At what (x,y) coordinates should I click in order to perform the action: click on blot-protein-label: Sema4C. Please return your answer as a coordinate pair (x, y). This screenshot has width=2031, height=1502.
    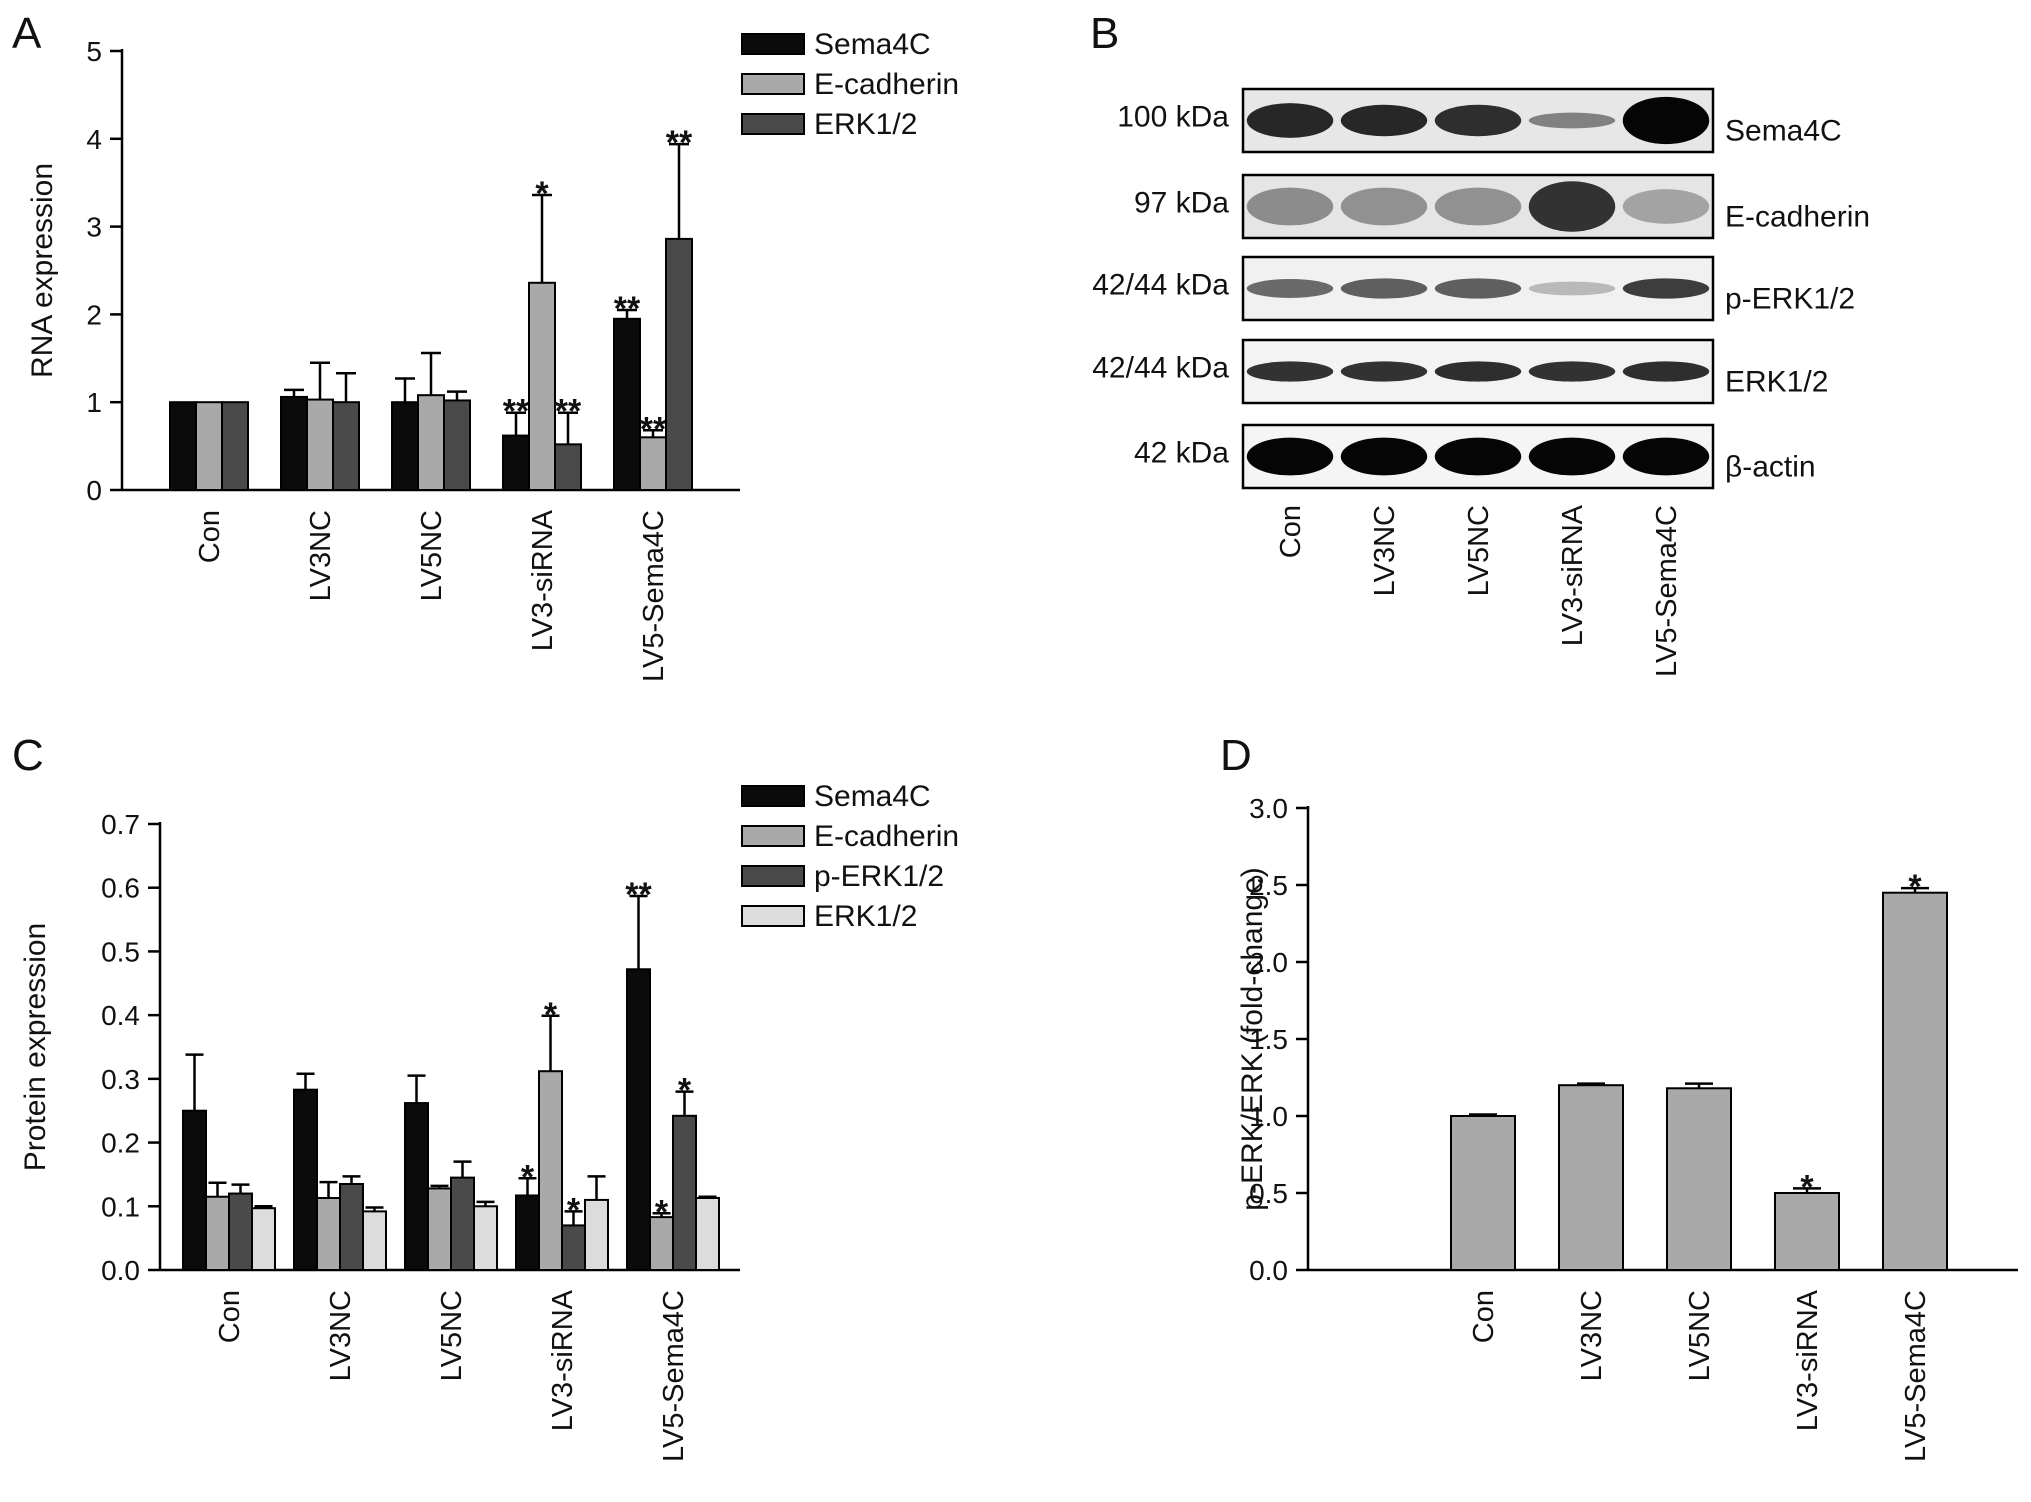
    Looking at the image, I should click on (1783, 131).